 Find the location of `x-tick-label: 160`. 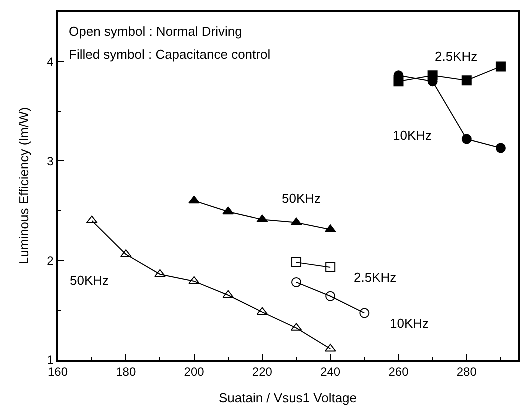

x-tick-label: 160 is located at coordinates (58, 372).